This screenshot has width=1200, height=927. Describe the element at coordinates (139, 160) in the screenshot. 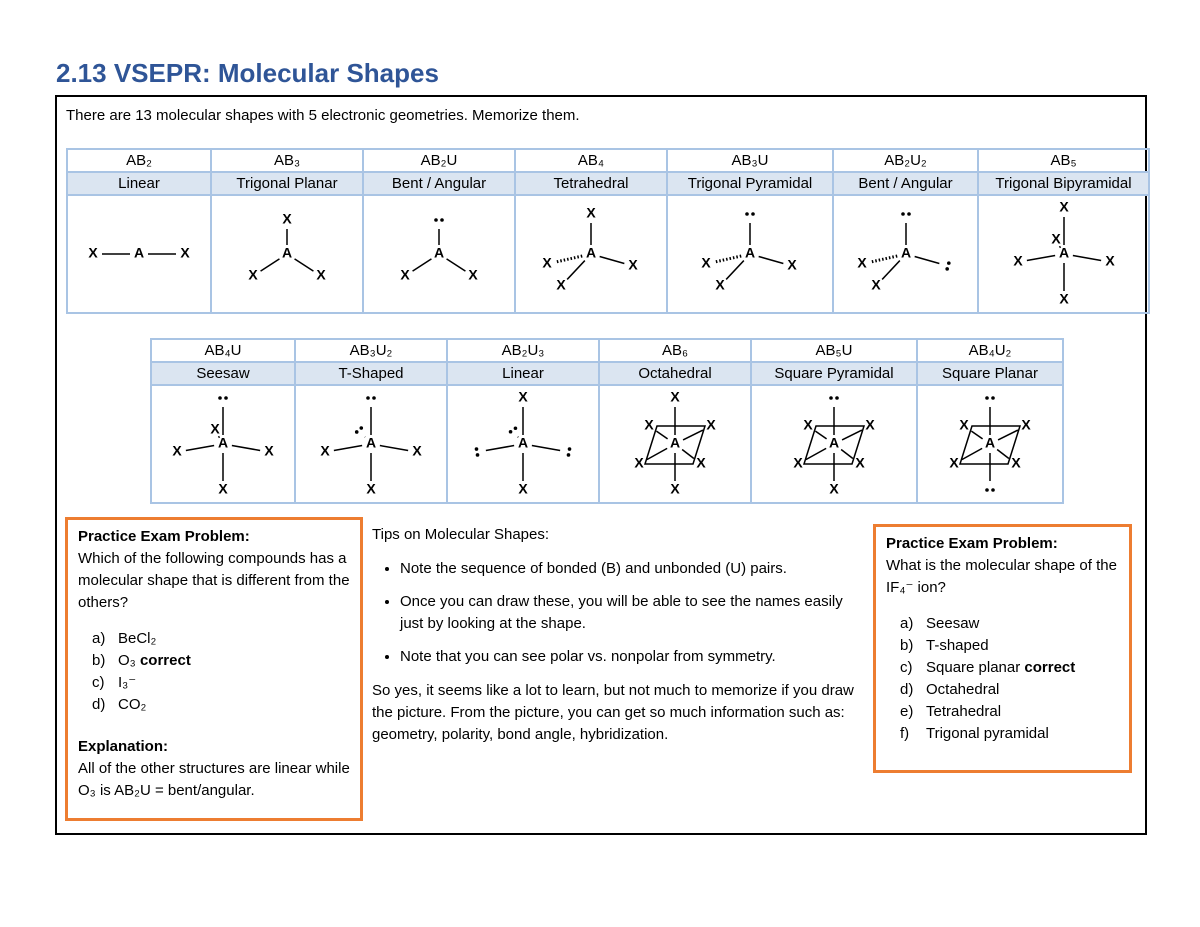

I see `formula: AB₂` at that location.